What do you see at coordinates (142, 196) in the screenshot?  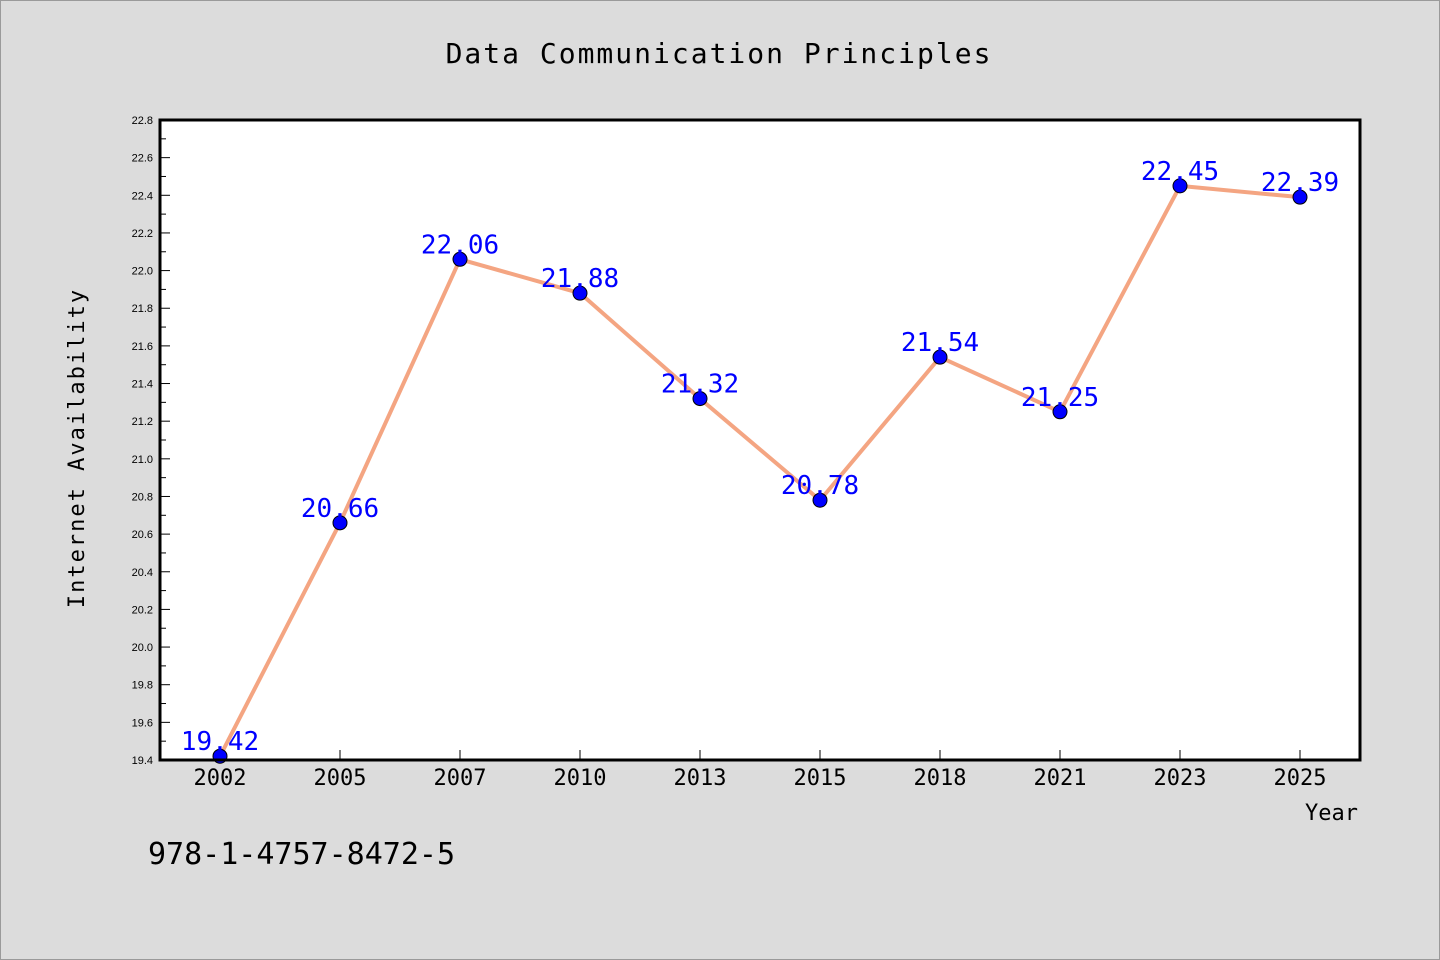 I see `y-tick-label: 22.4` at bounding box center [142, 196].